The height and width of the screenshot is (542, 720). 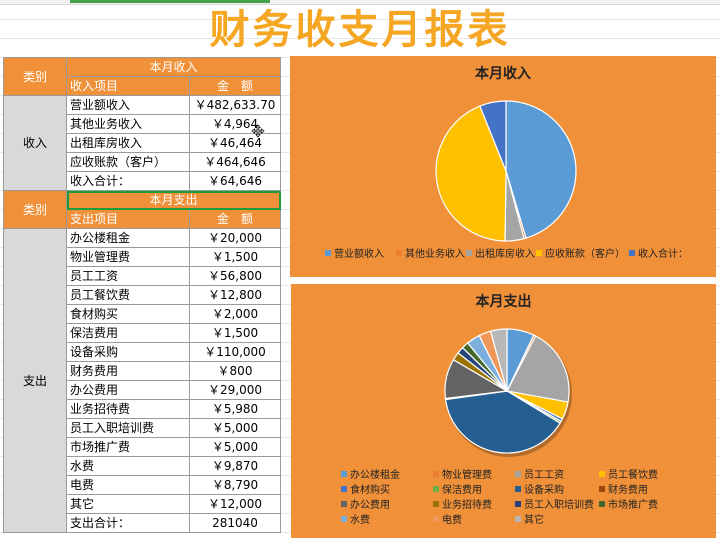 I want to click on expense-item-label: 财务费用, so click(x=128, y=371).